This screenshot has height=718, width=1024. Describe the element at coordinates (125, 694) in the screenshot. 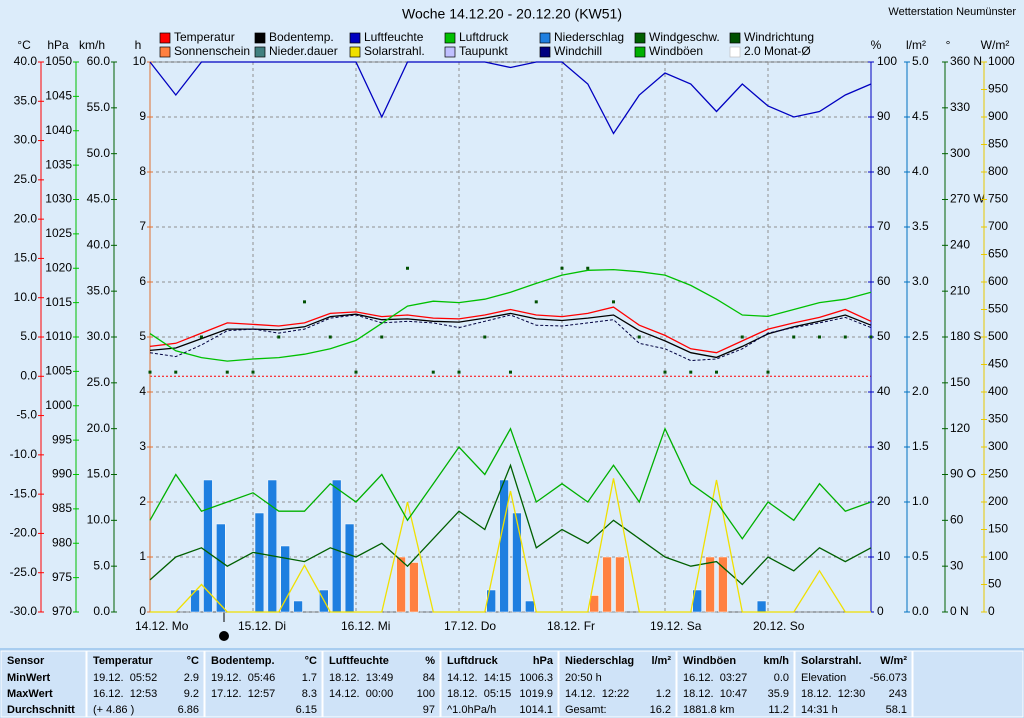

I see `cell-note: 16.12. 12:53` at that location.